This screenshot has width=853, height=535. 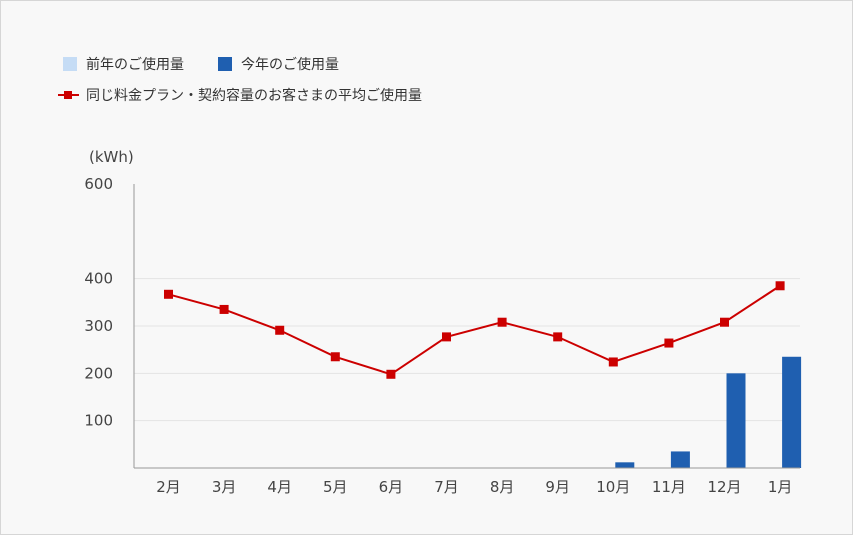 What do you see at coordinates (70, 64) in the screenshot?
I see `legend-swatch-previous-year` at bounding box center [70, 64].